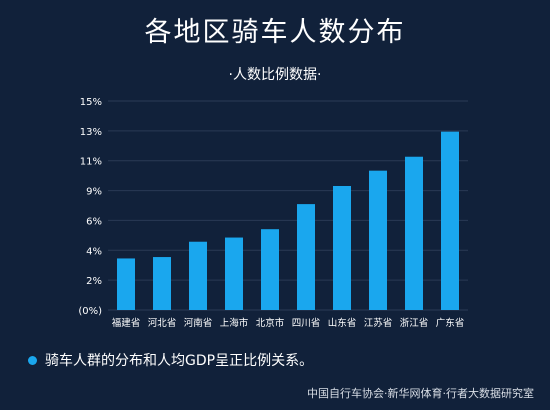 This screenshot has height=410, width=550. What do you see at coordinates (90, 311) in the screenshot?
I see `y-tick-label: (0%)` at bounding box center [90, 311].